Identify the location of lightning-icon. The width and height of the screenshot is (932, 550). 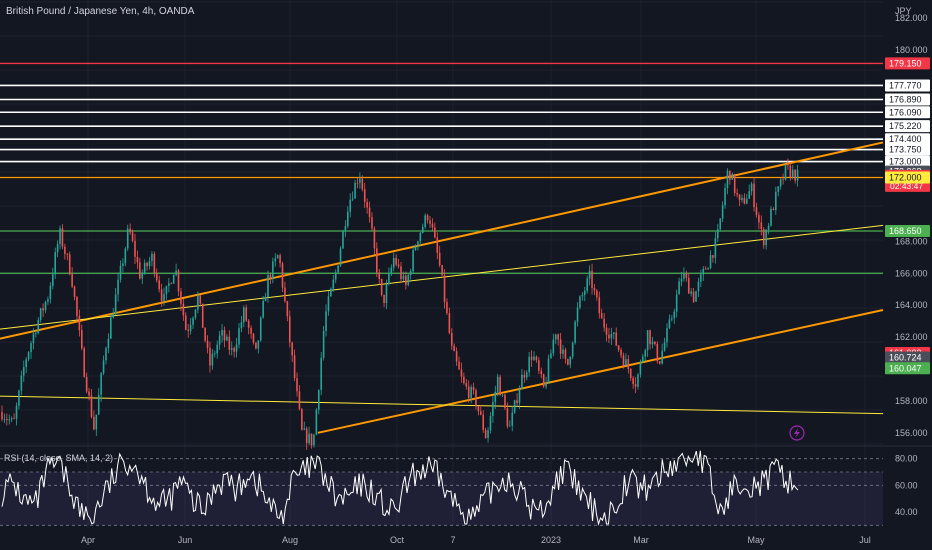
(797, 433).